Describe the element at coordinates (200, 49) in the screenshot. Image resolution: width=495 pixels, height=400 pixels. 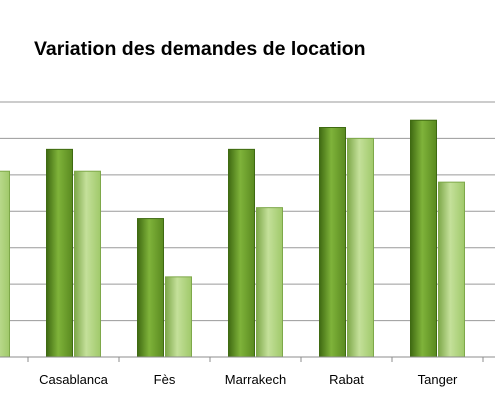
I see `chart-title: Variation des demandes de location` at that location.